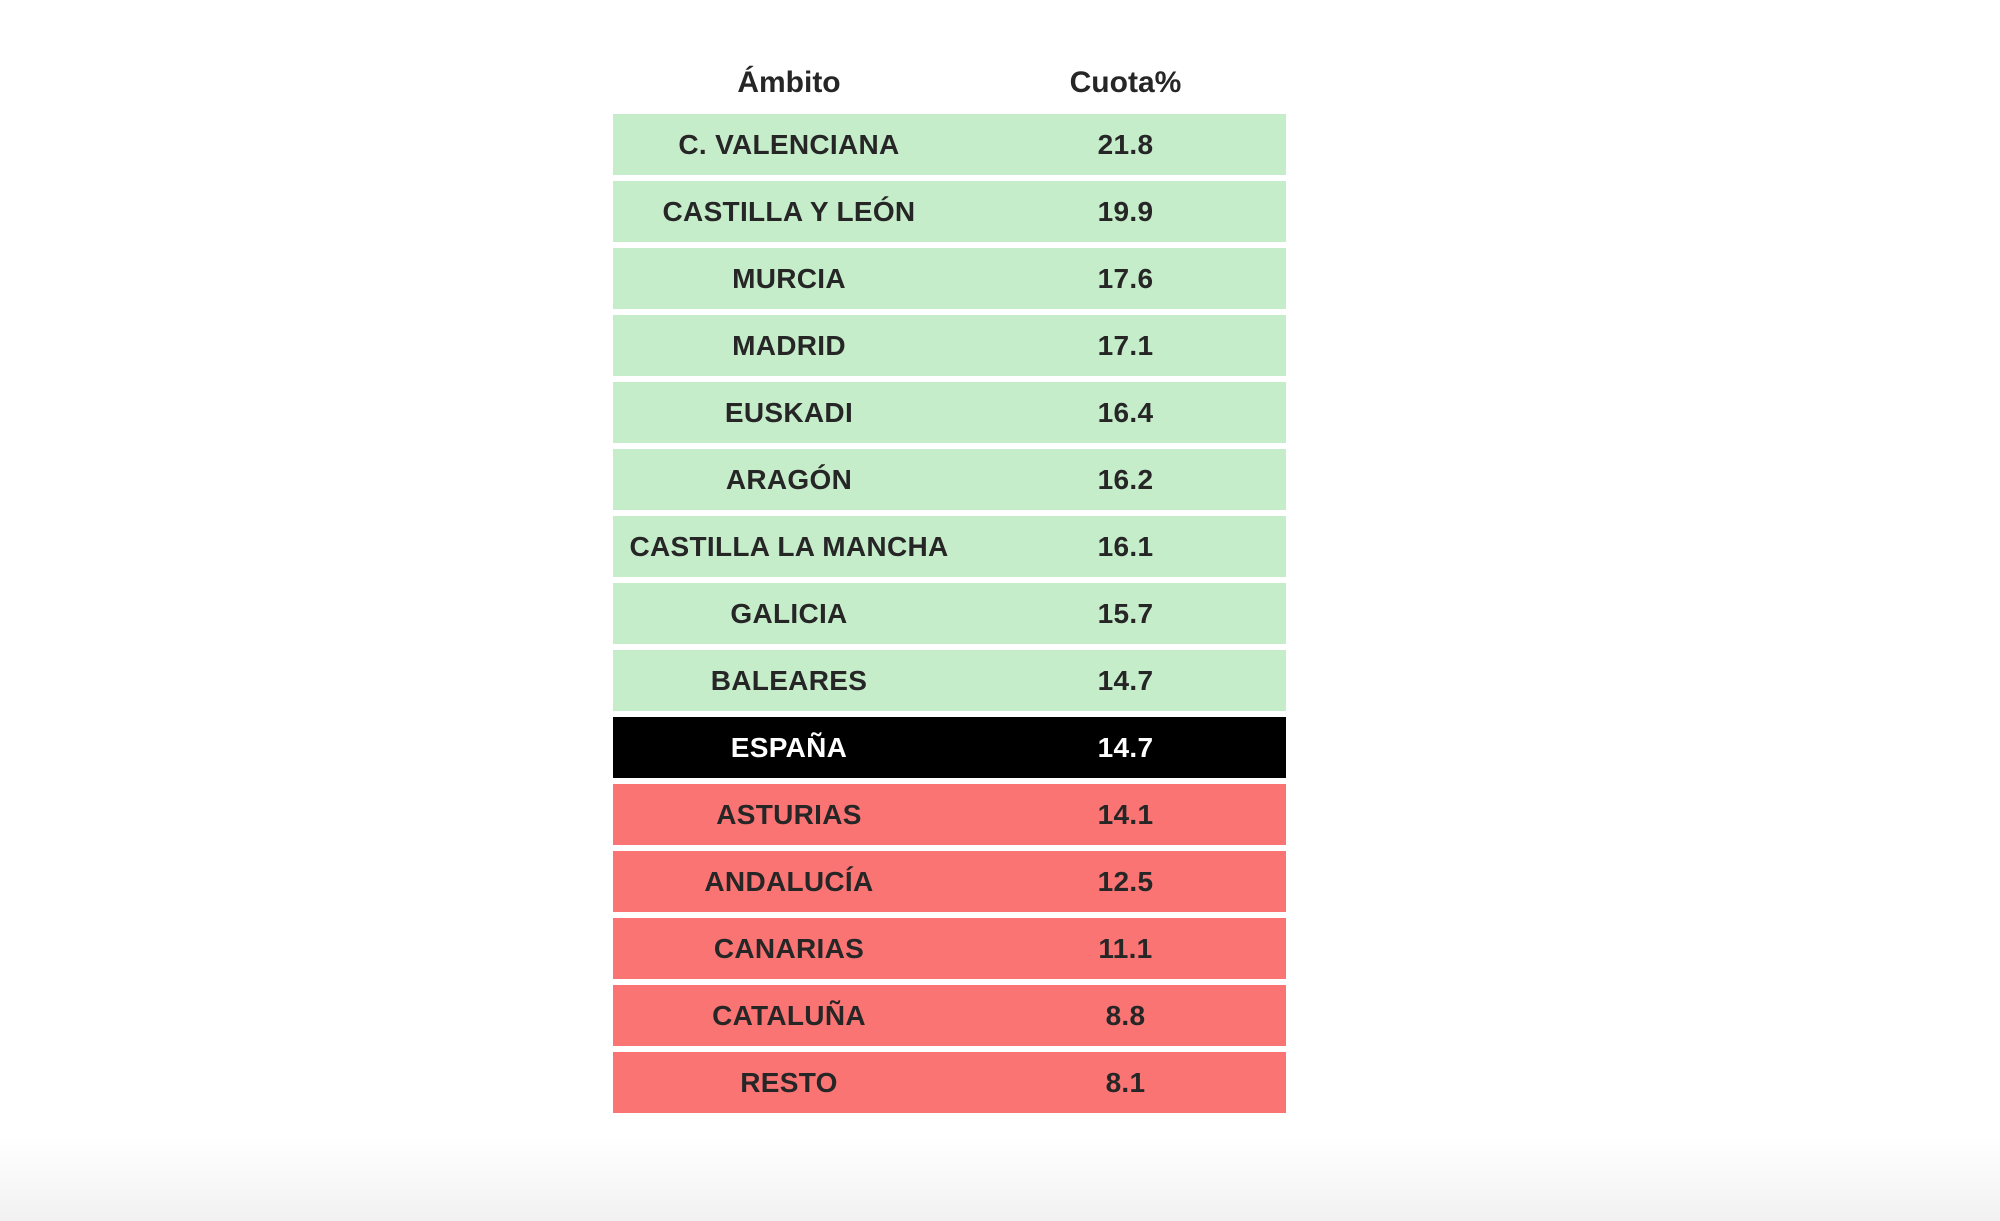  What do you see at coordinates (1125, 144) in the screenshot?
I see `cuota-cell: 21.8` at bounding box center [1125, 144].